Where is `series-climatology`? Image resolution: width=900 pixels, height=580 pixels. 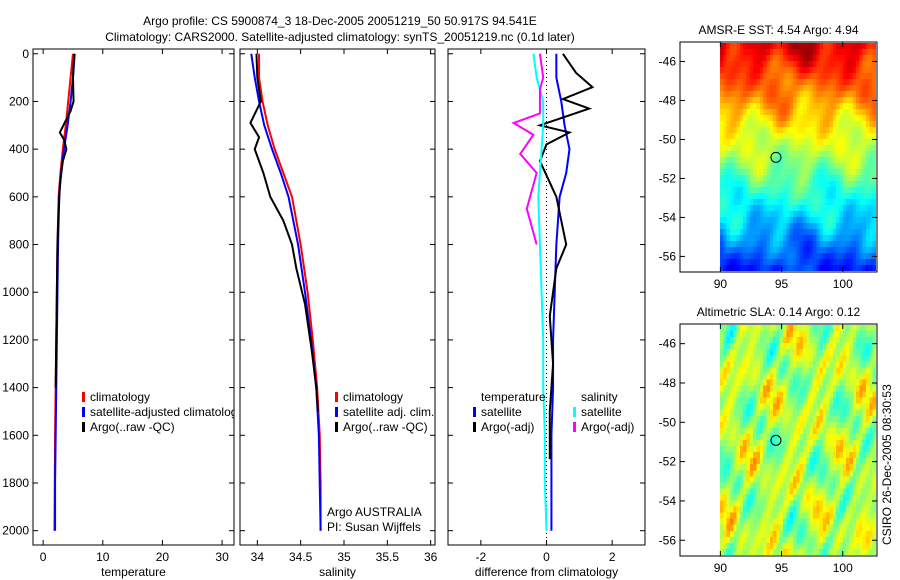 series-climatology is located at coordinates (290, 292).